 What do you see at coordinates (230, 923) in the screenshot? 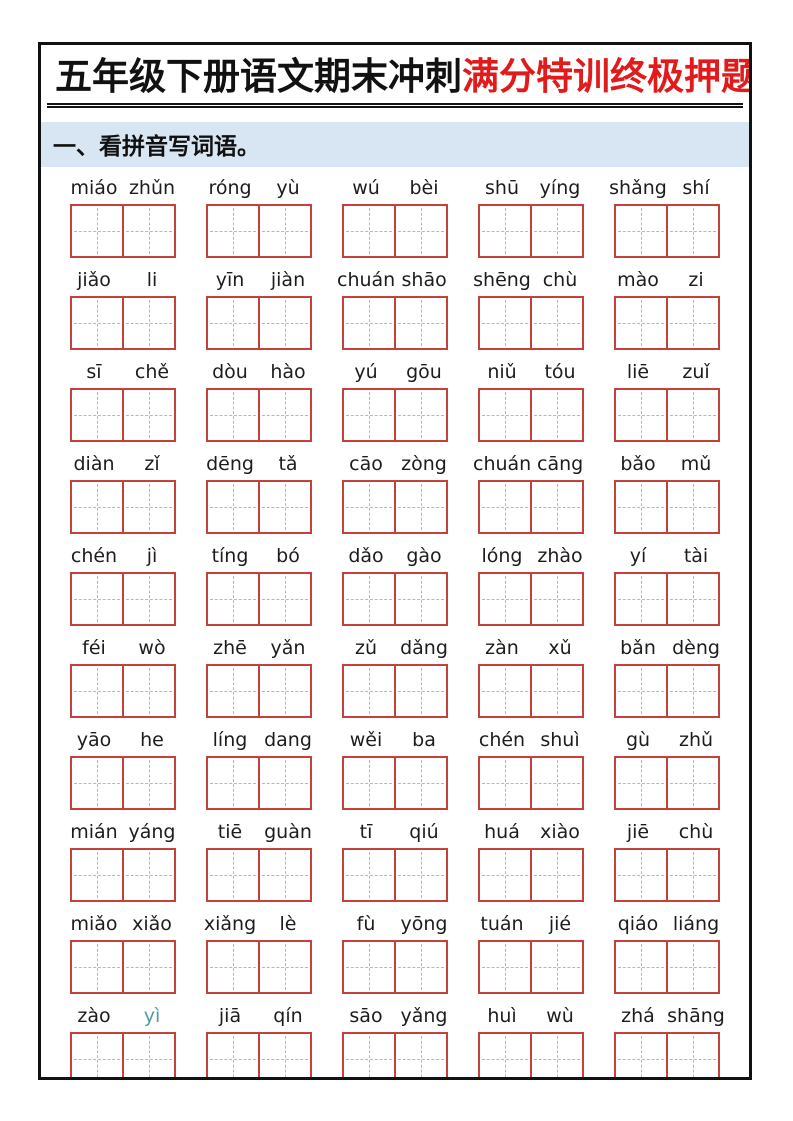
I see `pinyin-syllable: xiǎng` at bounding box center [230, 923].